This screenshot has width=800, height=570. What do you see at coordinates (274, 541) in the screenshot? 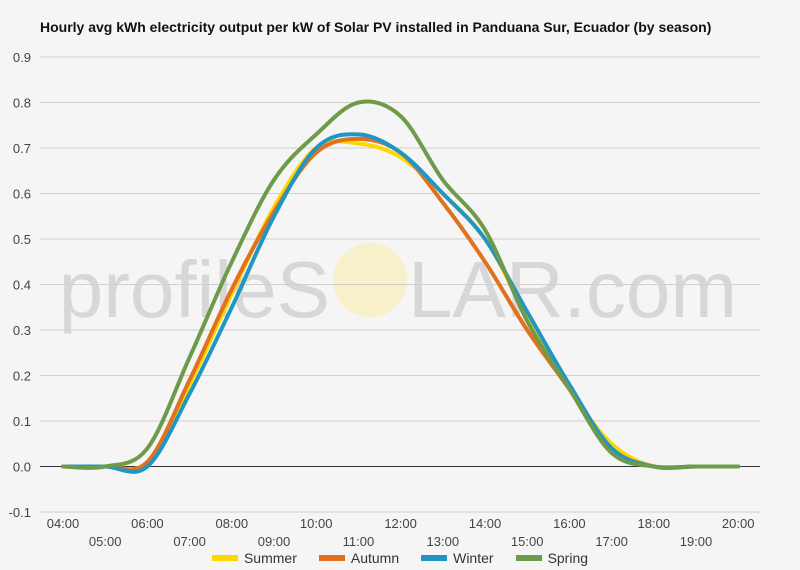
I see `x-tick-label: 09:00` at bounding box center [274, 541].